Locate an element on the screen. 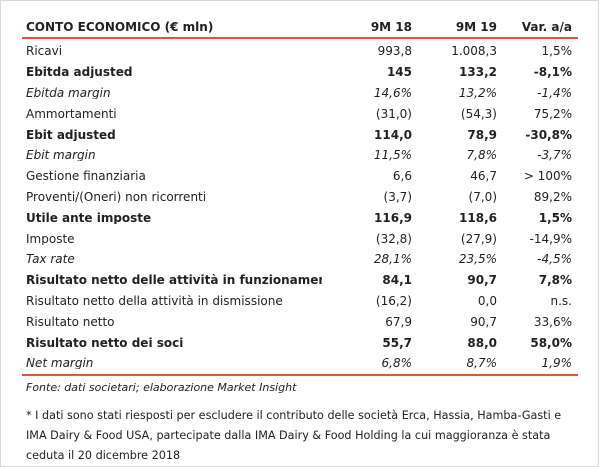 This screenshot has height=467, width=599. table-row: Risultato netto 67,9 90,7 33,6% is located at coordinates (300, 321).